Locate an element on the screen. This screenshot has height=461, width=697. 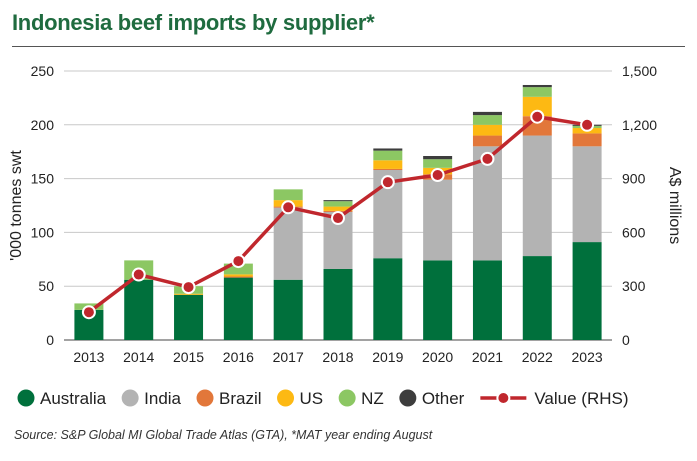
legend-label-australia: Australia is located at coordinates (73, 398).